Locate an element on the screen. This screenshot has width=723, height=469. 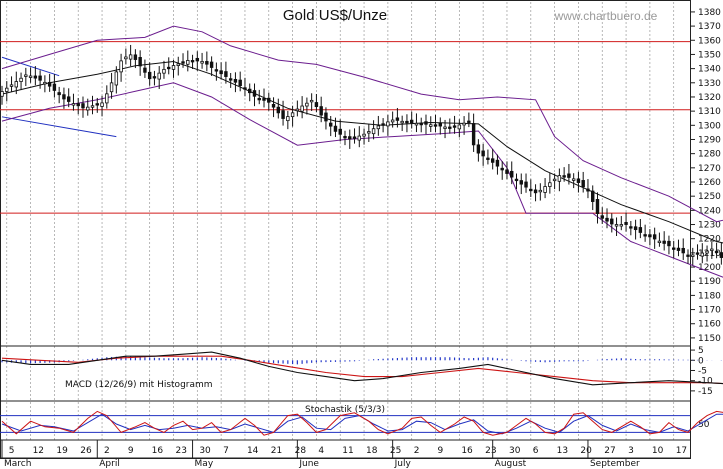
watermark: www.chartbuero.de is located at coordinates (606, 16).